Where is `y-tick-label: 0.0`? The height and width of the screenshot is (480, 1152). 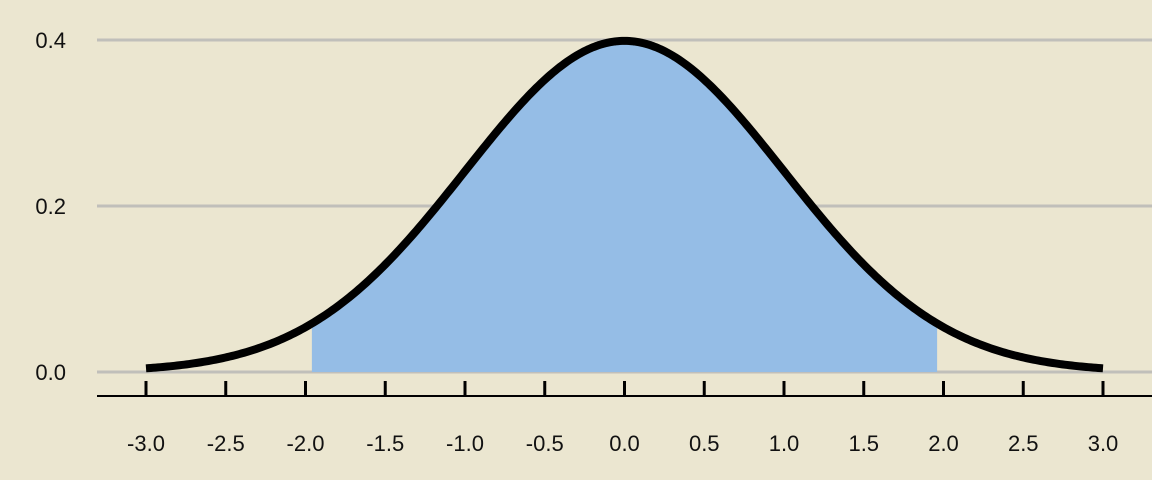
y-tick-label: 0.0 is located at coordinates (50, 372).